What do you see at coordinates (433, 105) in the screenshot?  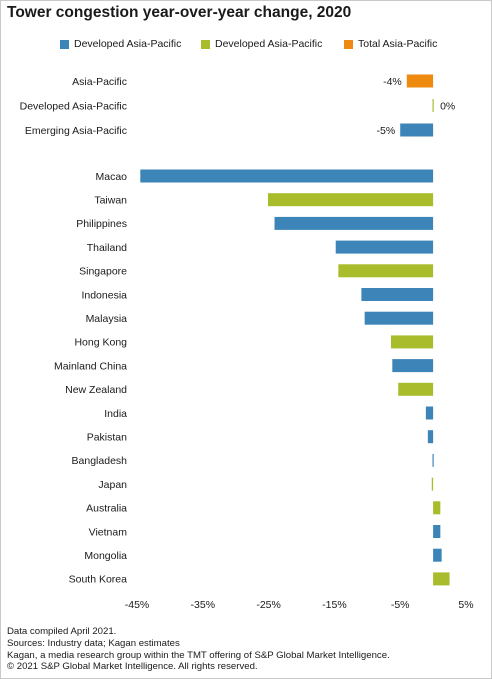 I see `summary-bar-developed-asia-pacific` at bounding box center [433, 105].